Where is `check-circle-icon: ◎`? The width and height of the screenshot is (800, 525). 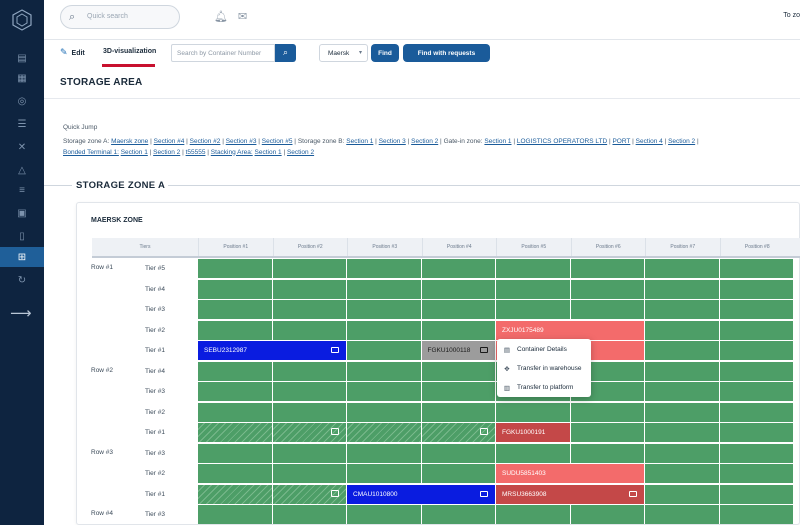
check-circle-icon: ◎ is located at coordinates (22, 101).